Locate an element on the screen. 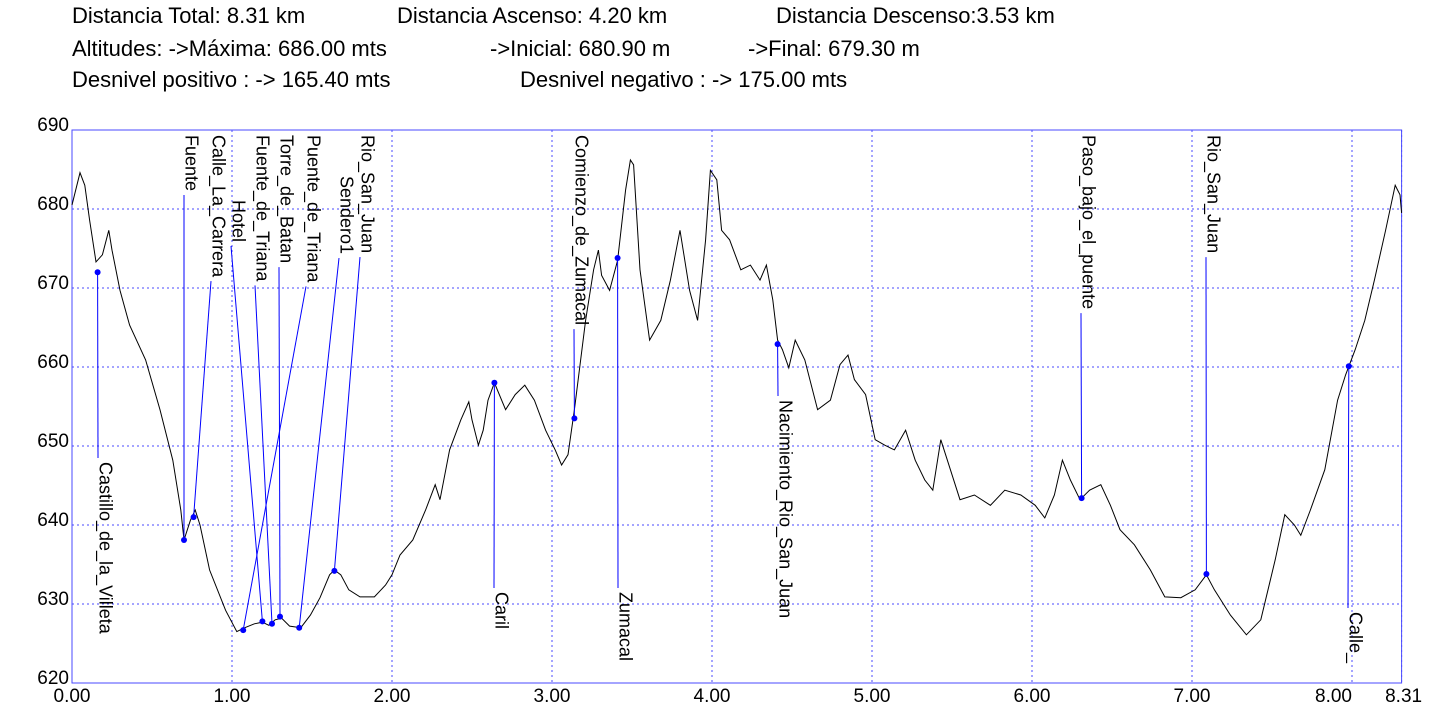 This screenshot has width=1440, height=720. waypoint-label: Torre_de_Batan is located at coordinates (285, 199).